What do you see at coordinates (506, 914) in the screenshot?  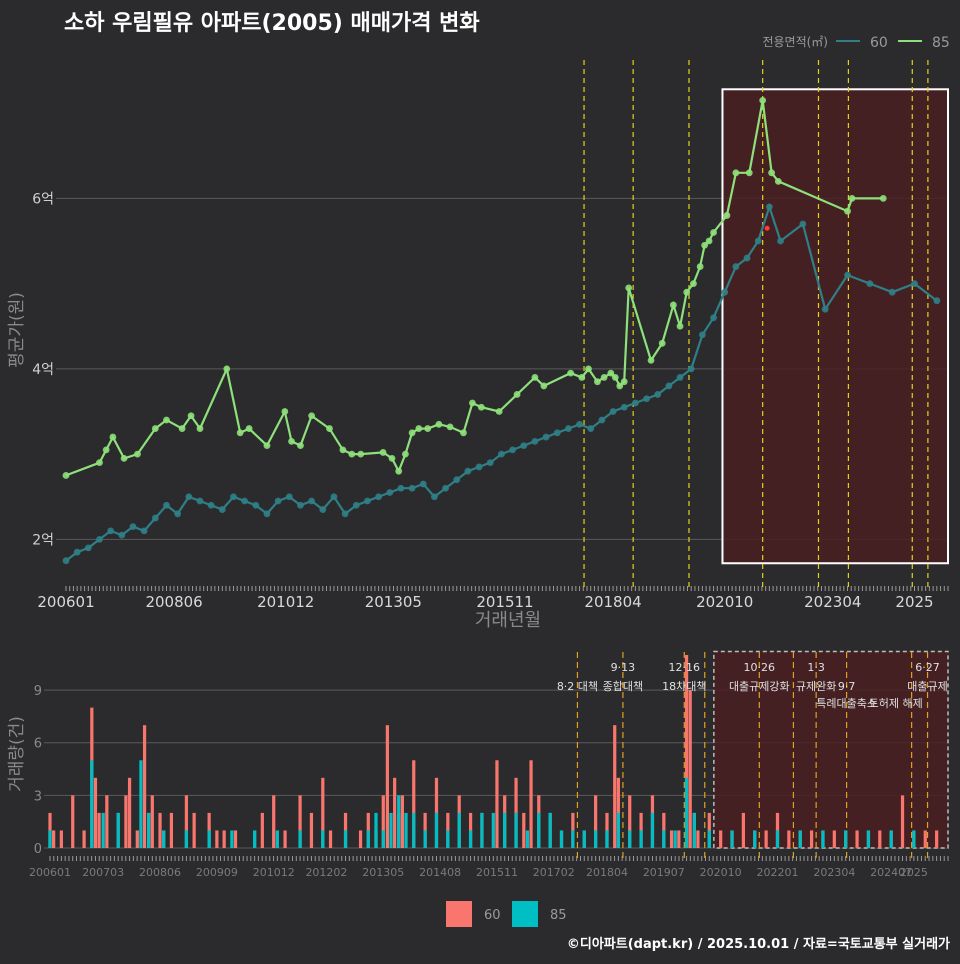 I see `bottom-legend: 60 85` at bounding box center [506, 914].